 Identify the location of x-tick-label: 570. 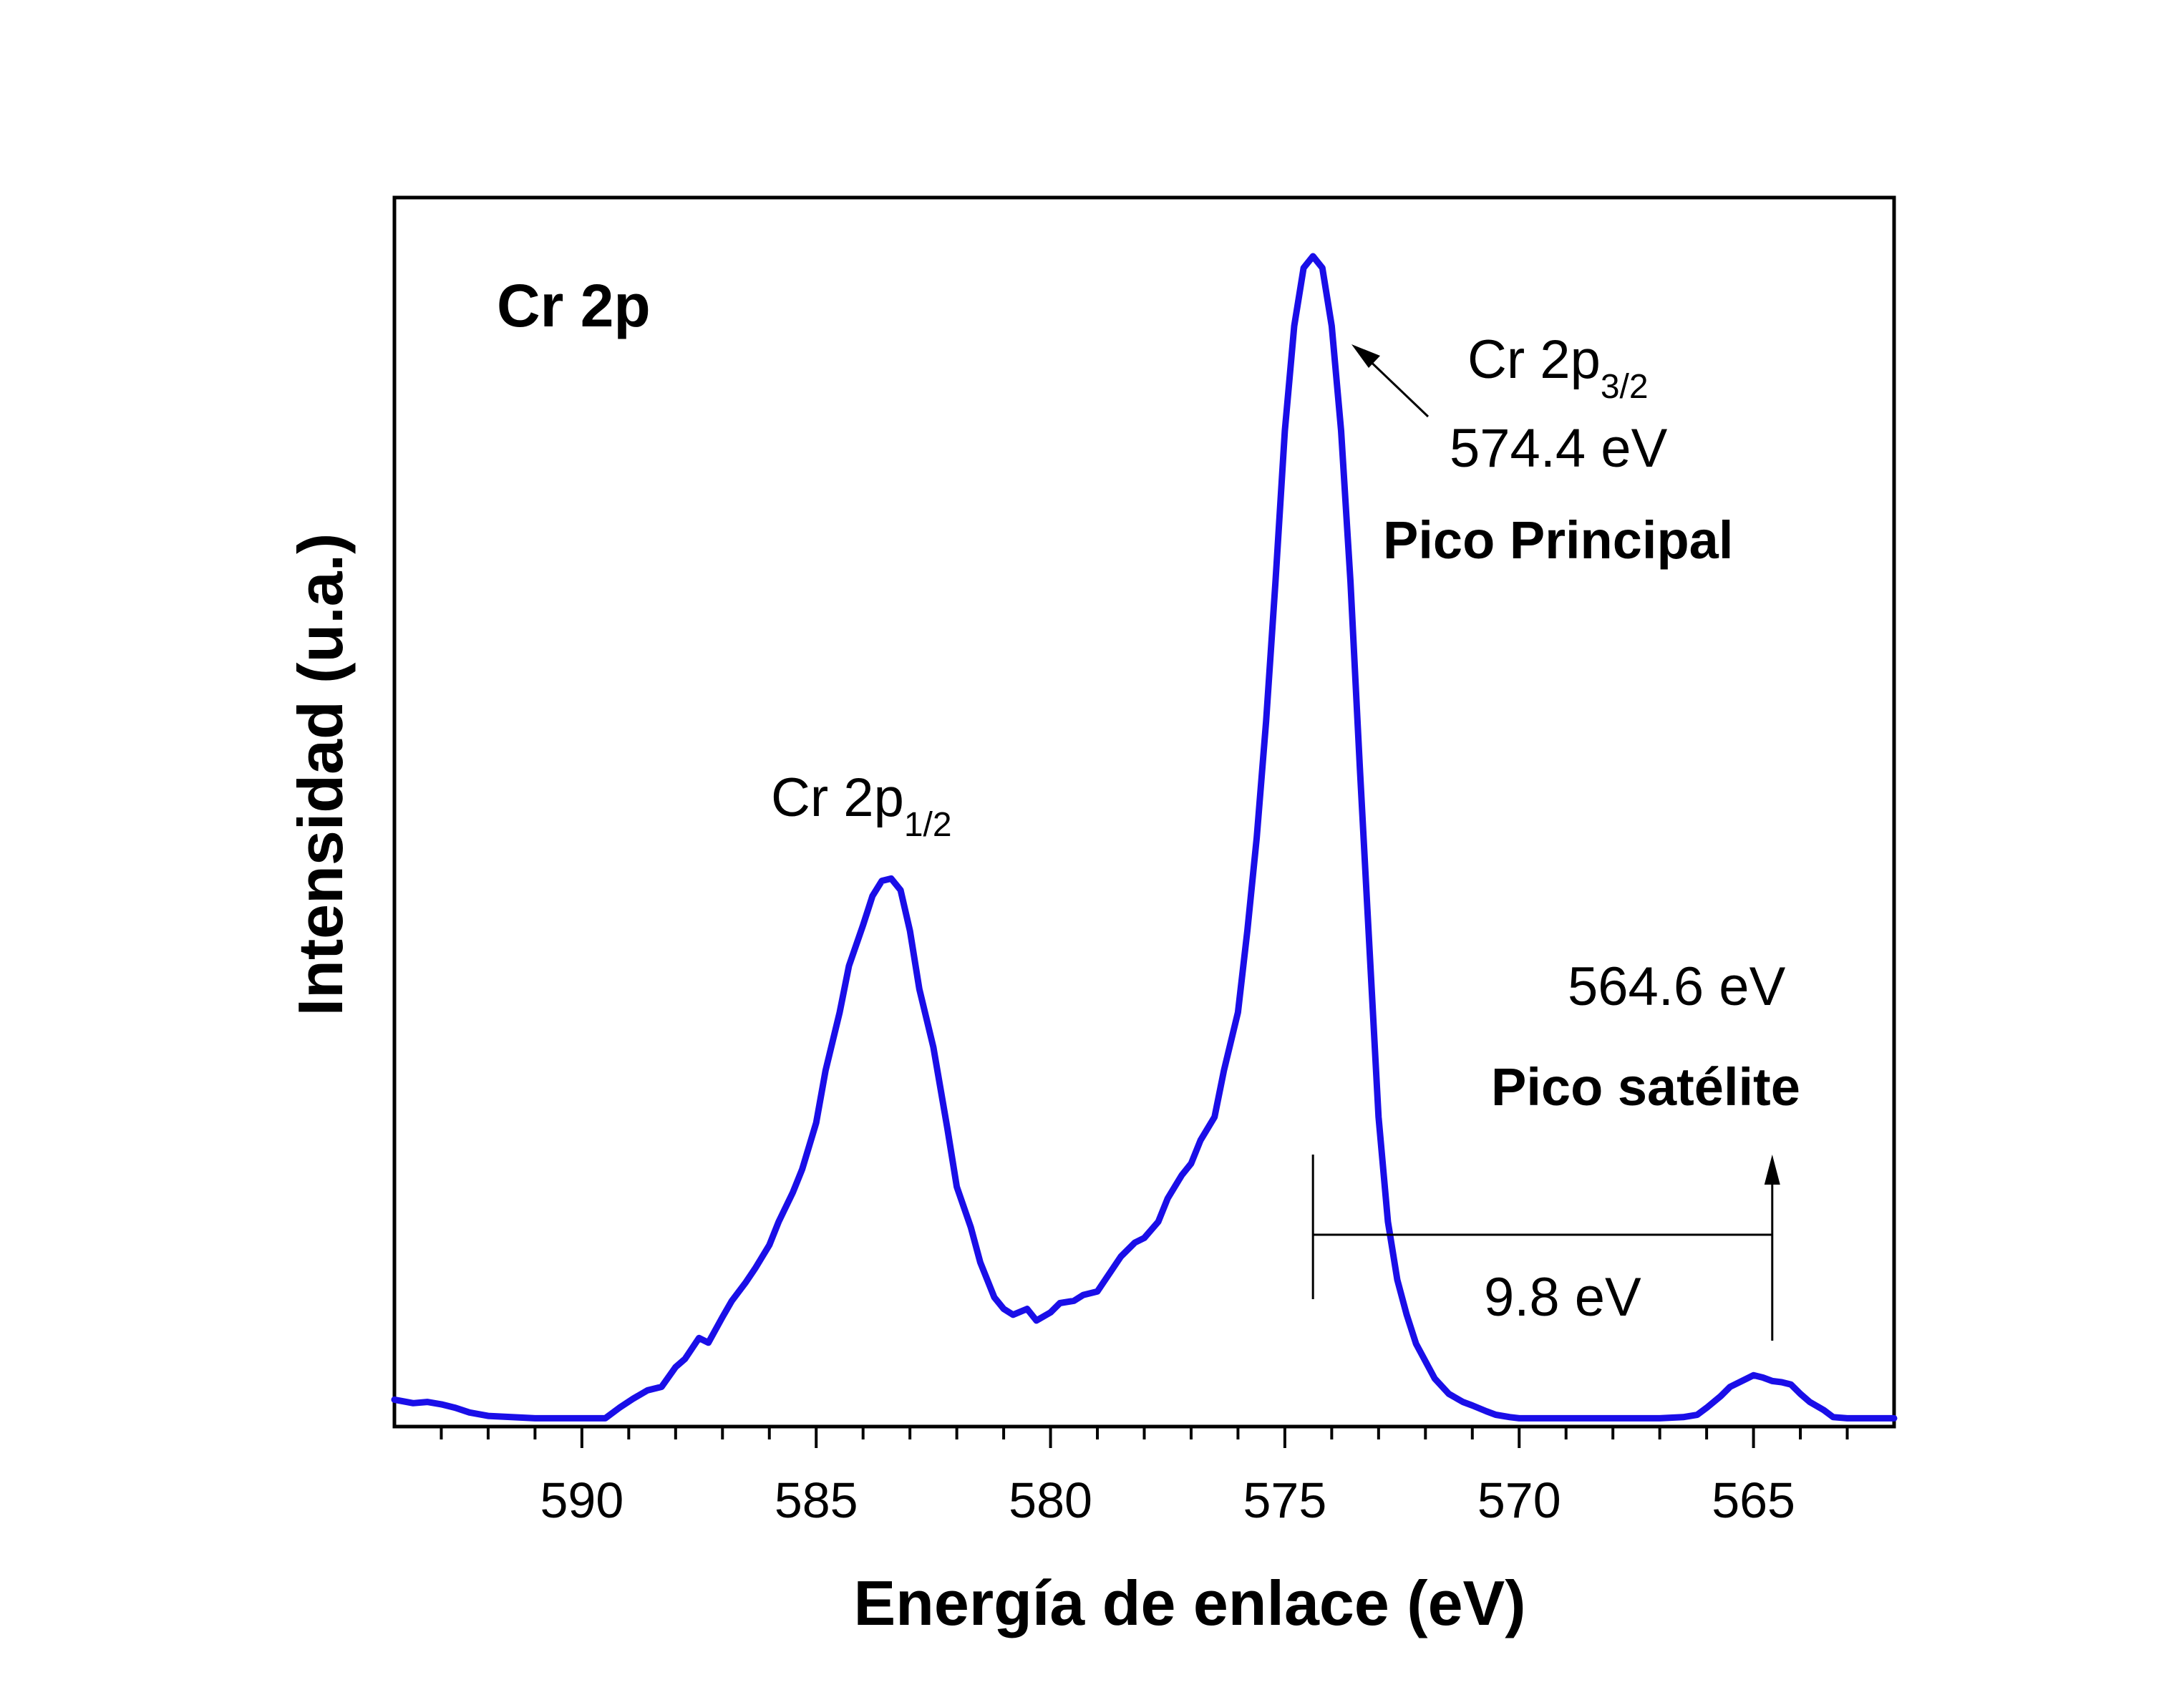
(1519, 1500).